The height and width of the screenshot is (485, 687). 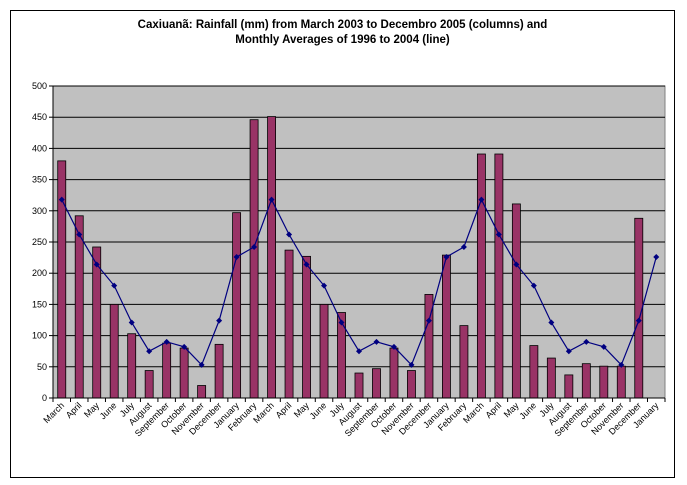 I want to click on y-tick-label: 200, so click(x=39, y=273).